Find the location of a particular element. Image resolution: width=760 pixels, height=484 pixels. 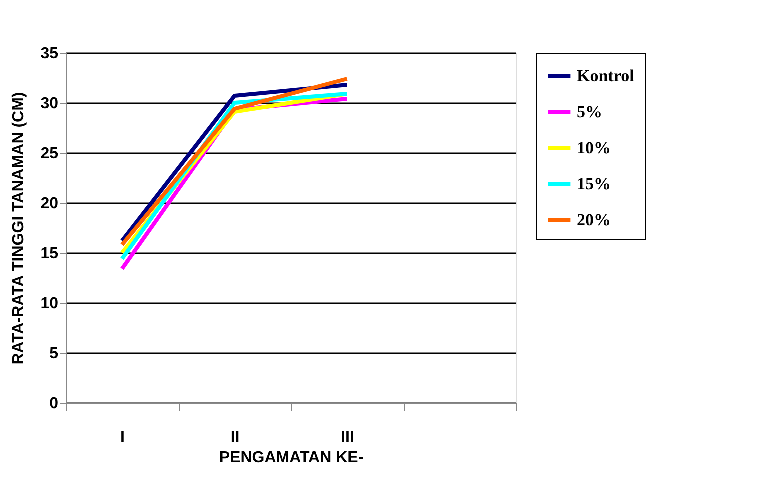

y-tick-label: 35 is located at coordinates (49, 54).